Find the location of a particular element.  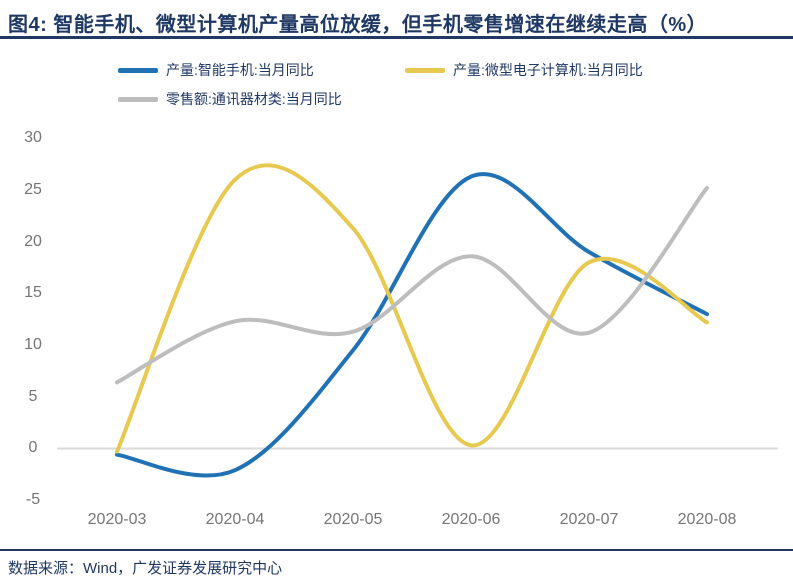

x-tick-2020-04: 2020-04 is located at coordinates (235, 519).